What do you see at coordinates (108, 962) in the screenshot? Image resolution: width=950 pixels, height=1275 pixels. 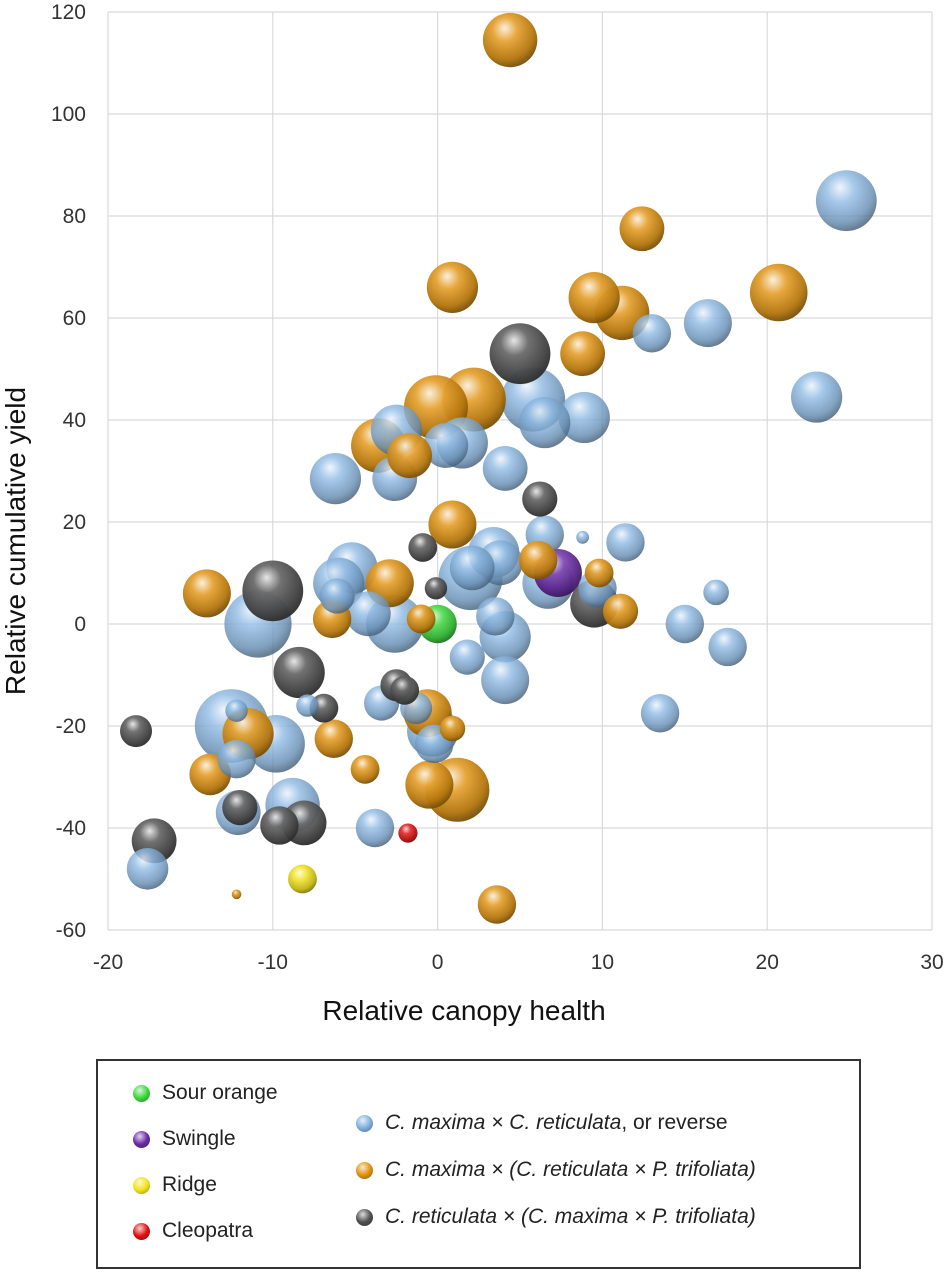 I see `x-tick-label: -20` at bounding box center [108, 962].